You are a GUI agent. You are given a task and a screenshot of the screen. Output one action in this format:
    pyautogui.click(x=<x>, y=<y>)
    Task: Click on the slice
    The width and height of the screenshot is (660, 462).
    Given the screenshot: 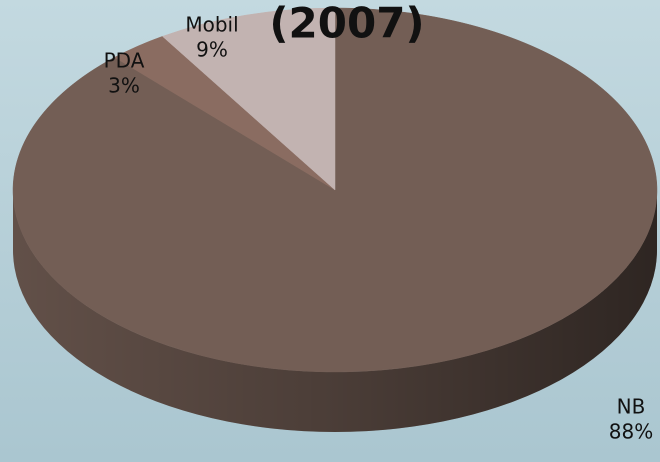 What is the action you would take?
    pyautogui.click(x=248, y=99)
    